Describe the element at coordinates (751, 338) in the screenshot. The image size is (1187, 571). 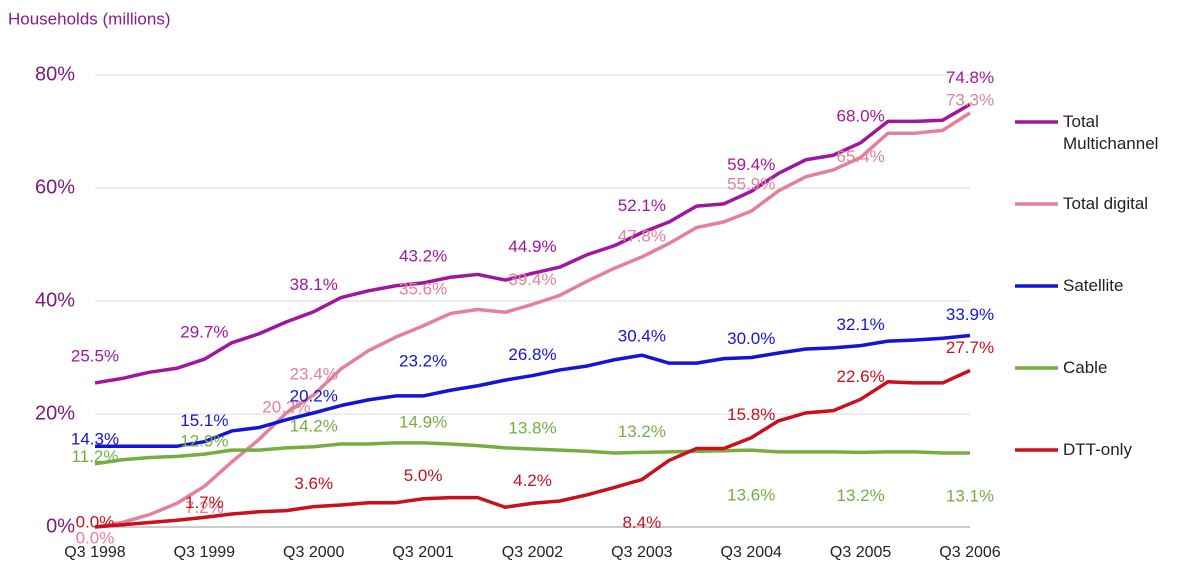
I see `data-label: 30.0%` at that location.